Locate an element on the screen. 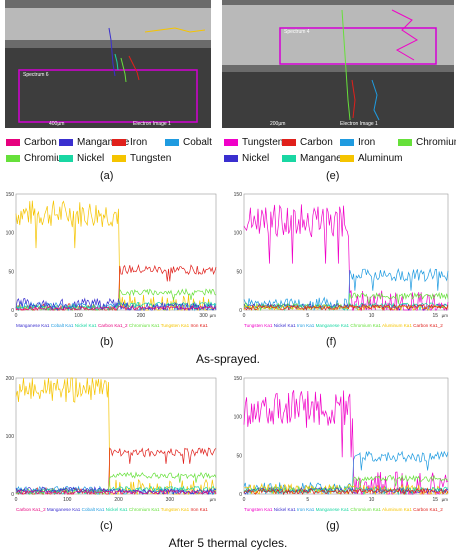  series-line-chromium-ka1 is located at coordinates (346, 485).